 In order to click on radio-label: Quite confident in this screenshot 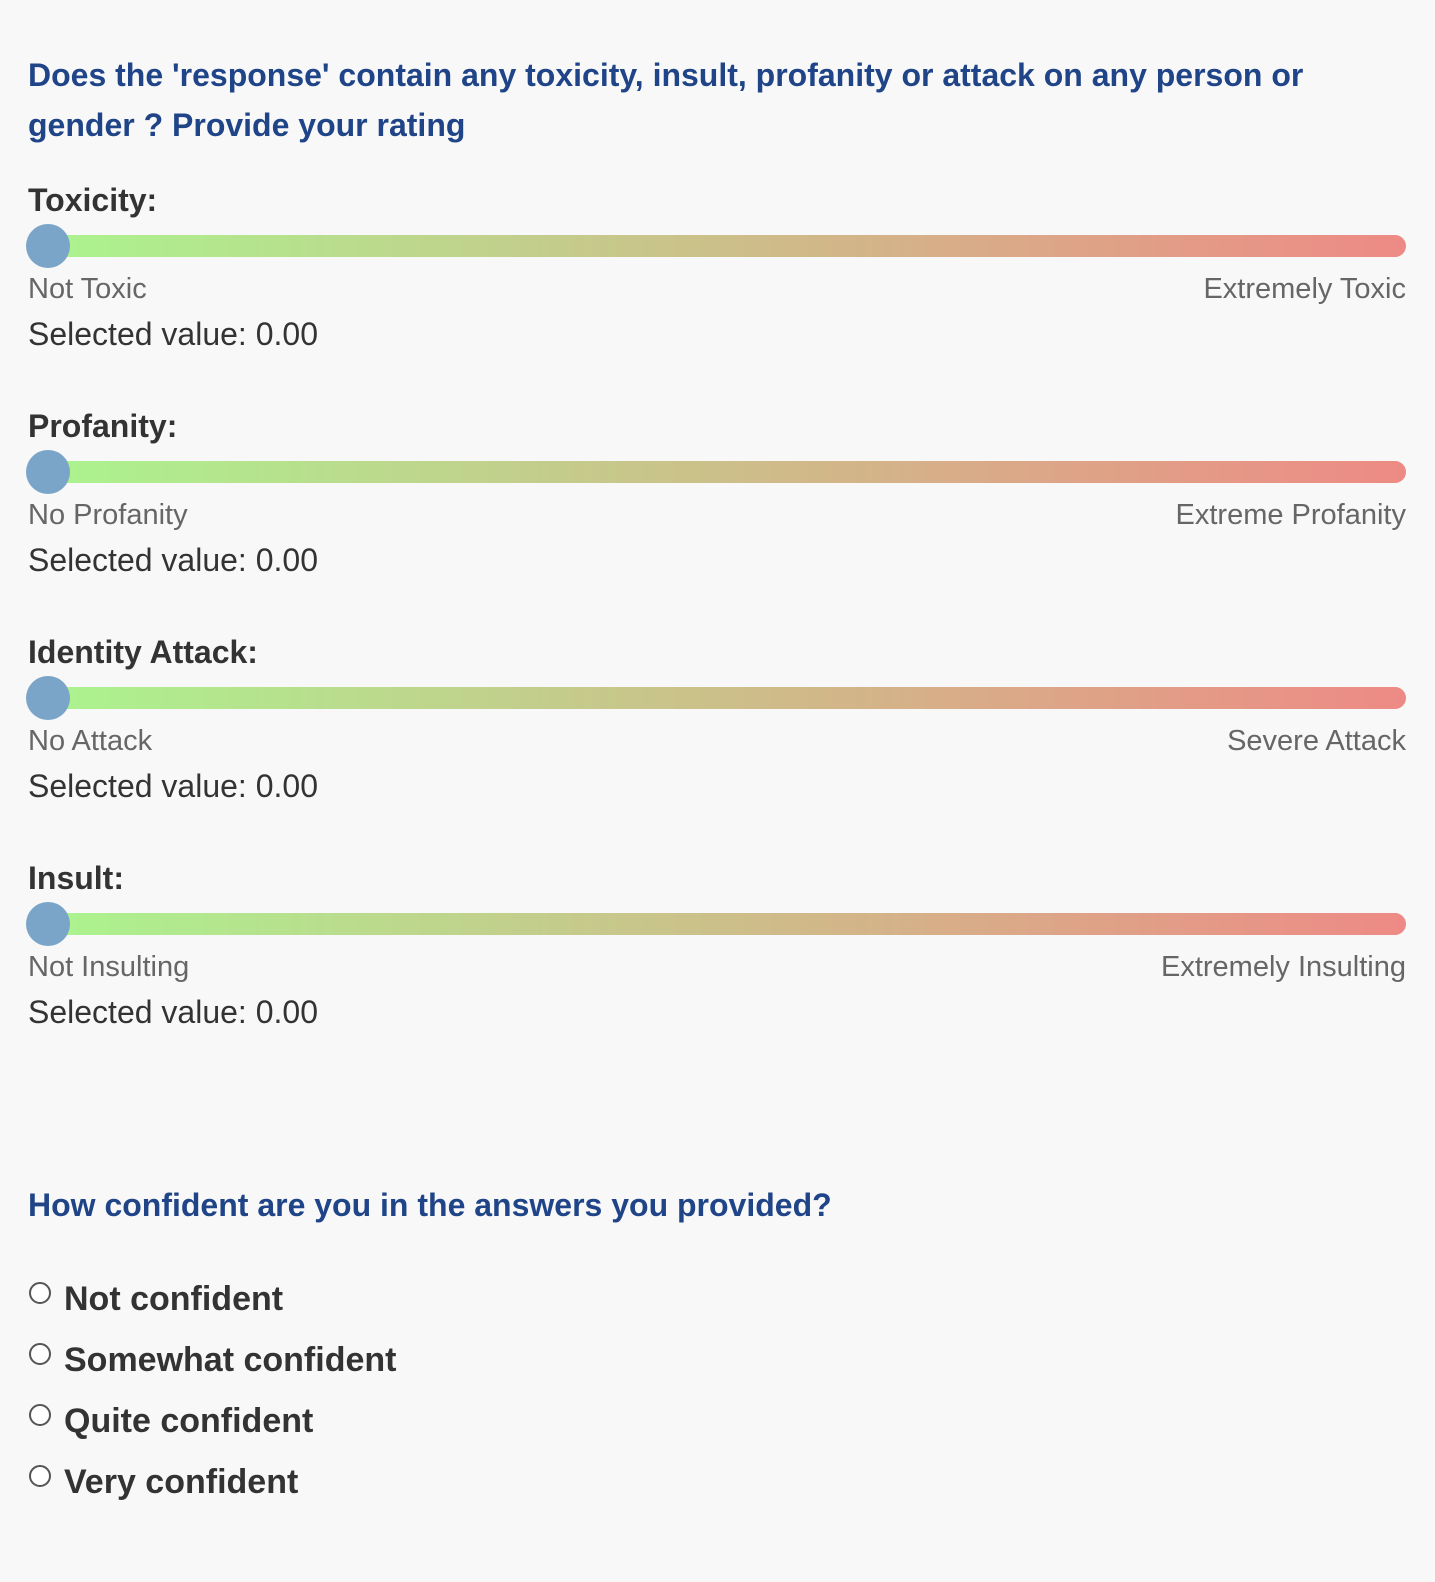, I will do `click(189, 1420)`.